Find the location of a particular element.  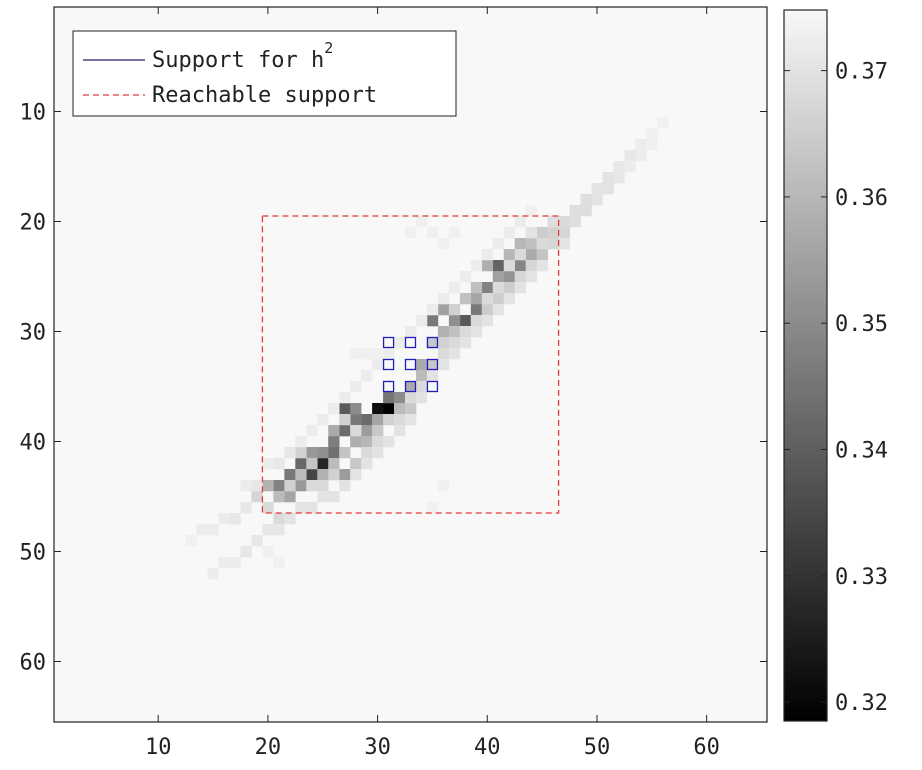

colorbar-tick-label: 0.35 is located at coordinates (861, 324).